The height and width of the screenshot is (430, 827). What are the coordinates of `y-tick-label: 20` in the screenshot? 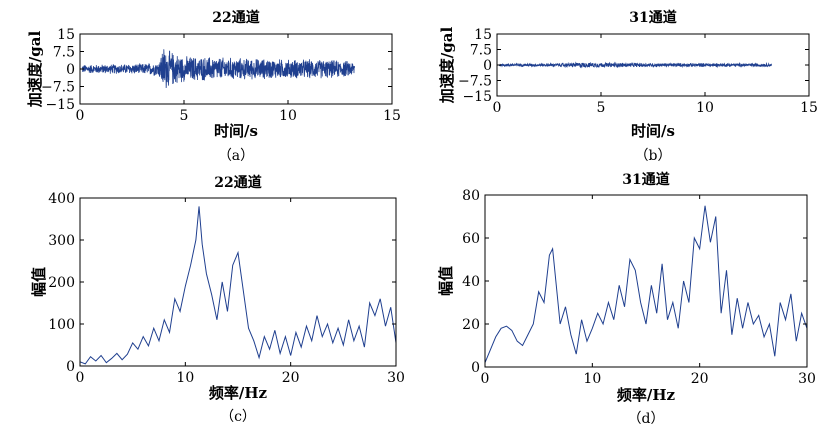 It's located at (471, 325).